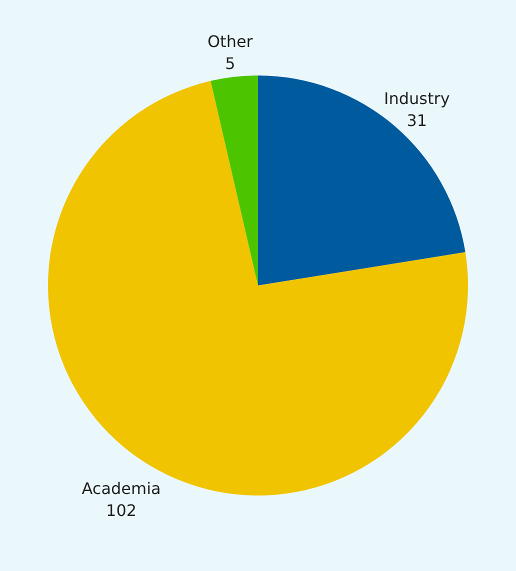 This screenshot has height=571, width=516. What do you see at coordinates (417, 98) in the screenshot?
I see `slice-label: Industry` at bounding box center [417, 98].